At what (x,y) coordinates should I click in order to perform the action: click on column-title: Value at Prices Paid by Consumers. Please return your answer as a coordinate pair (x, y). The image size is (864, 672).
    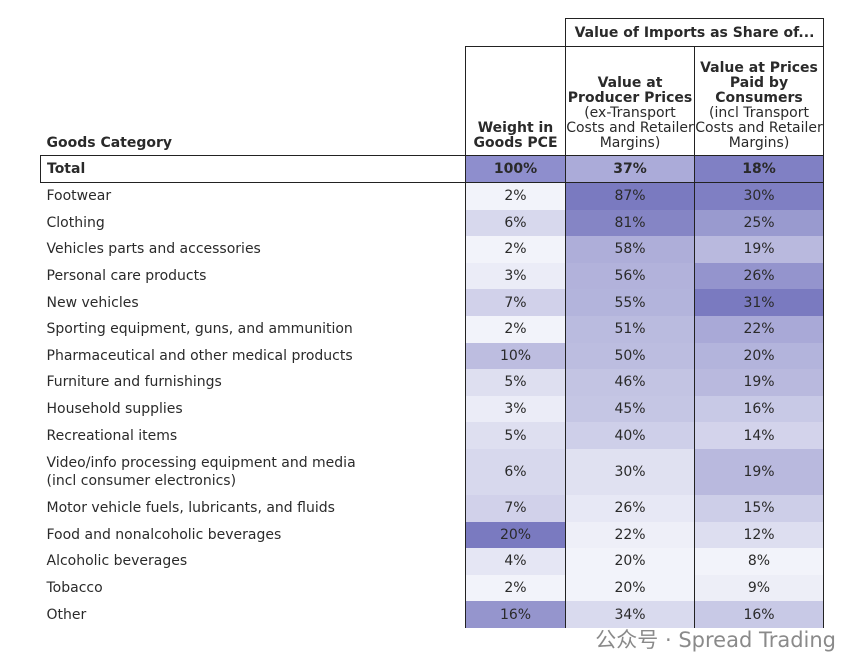
    Looking at the image, I should click on (759, 83).